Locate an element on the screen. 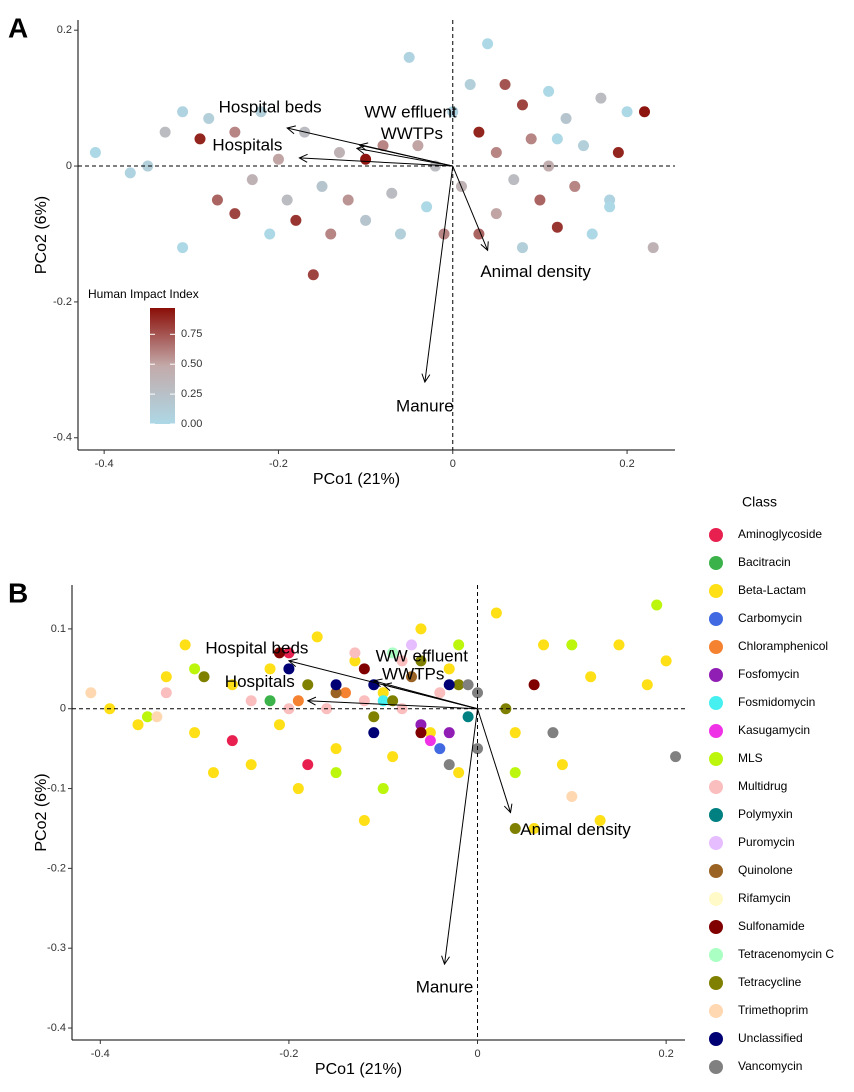 The image size is (854, 1092). y-tick-label: 0.1 is located at coordinates (58, 629).